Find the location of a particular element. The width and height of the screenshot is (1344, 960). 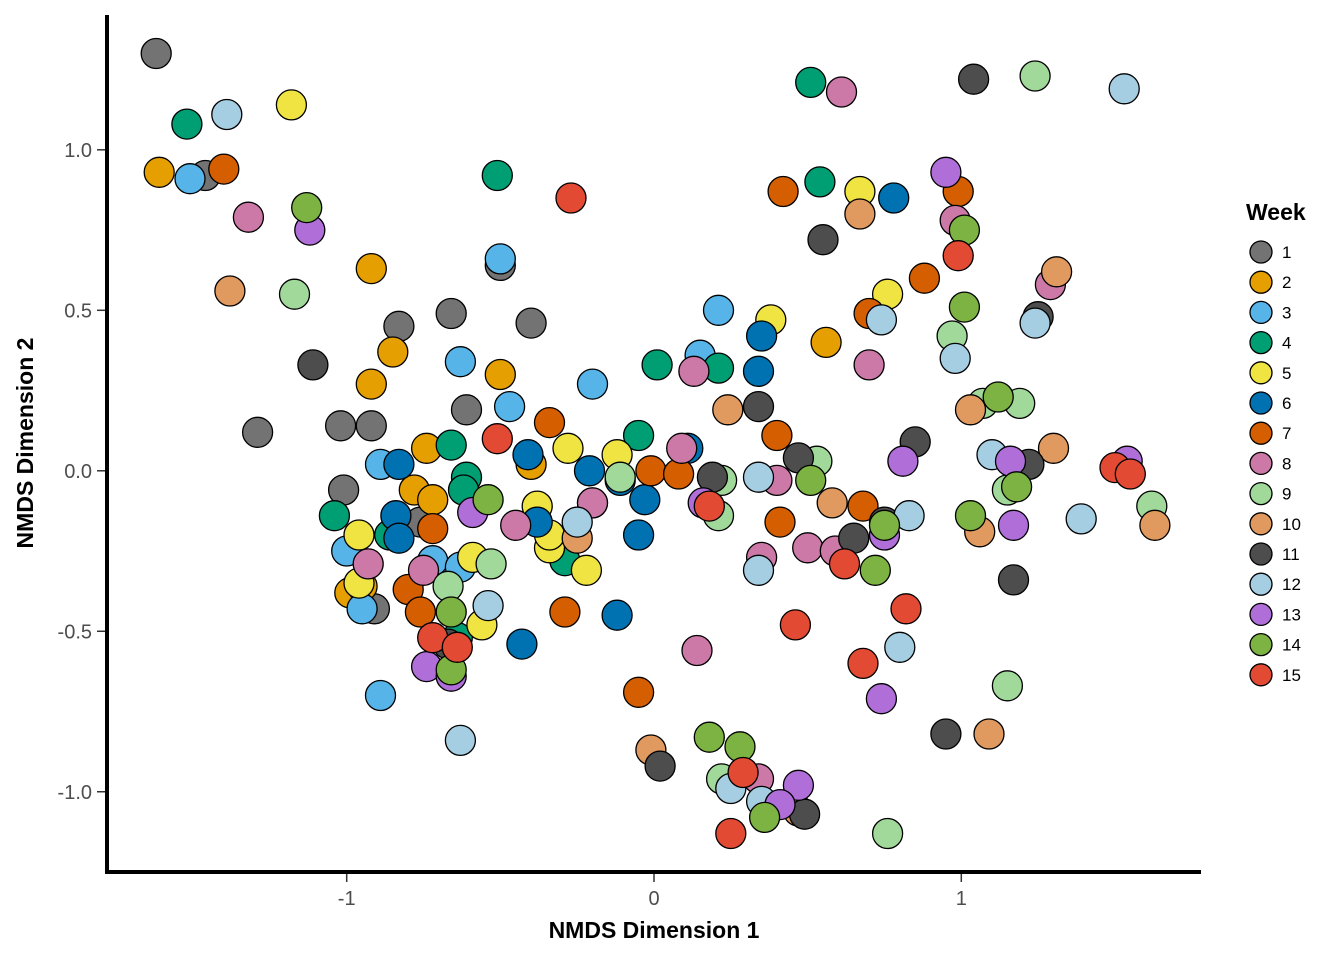

legend-label-week-14: 14 is located at coordinates (1291, 645).